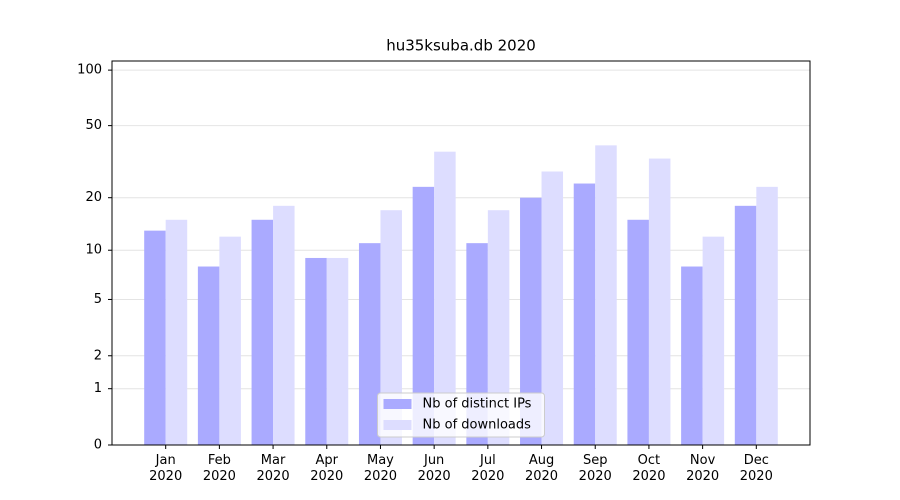 Image resolution: width=900 pixels, height=500 pixels. What do you see at coordinates (649, 468) in the screenshot?
I see `x-tick-label: Oct 2020` at bounding box center [649, 468].